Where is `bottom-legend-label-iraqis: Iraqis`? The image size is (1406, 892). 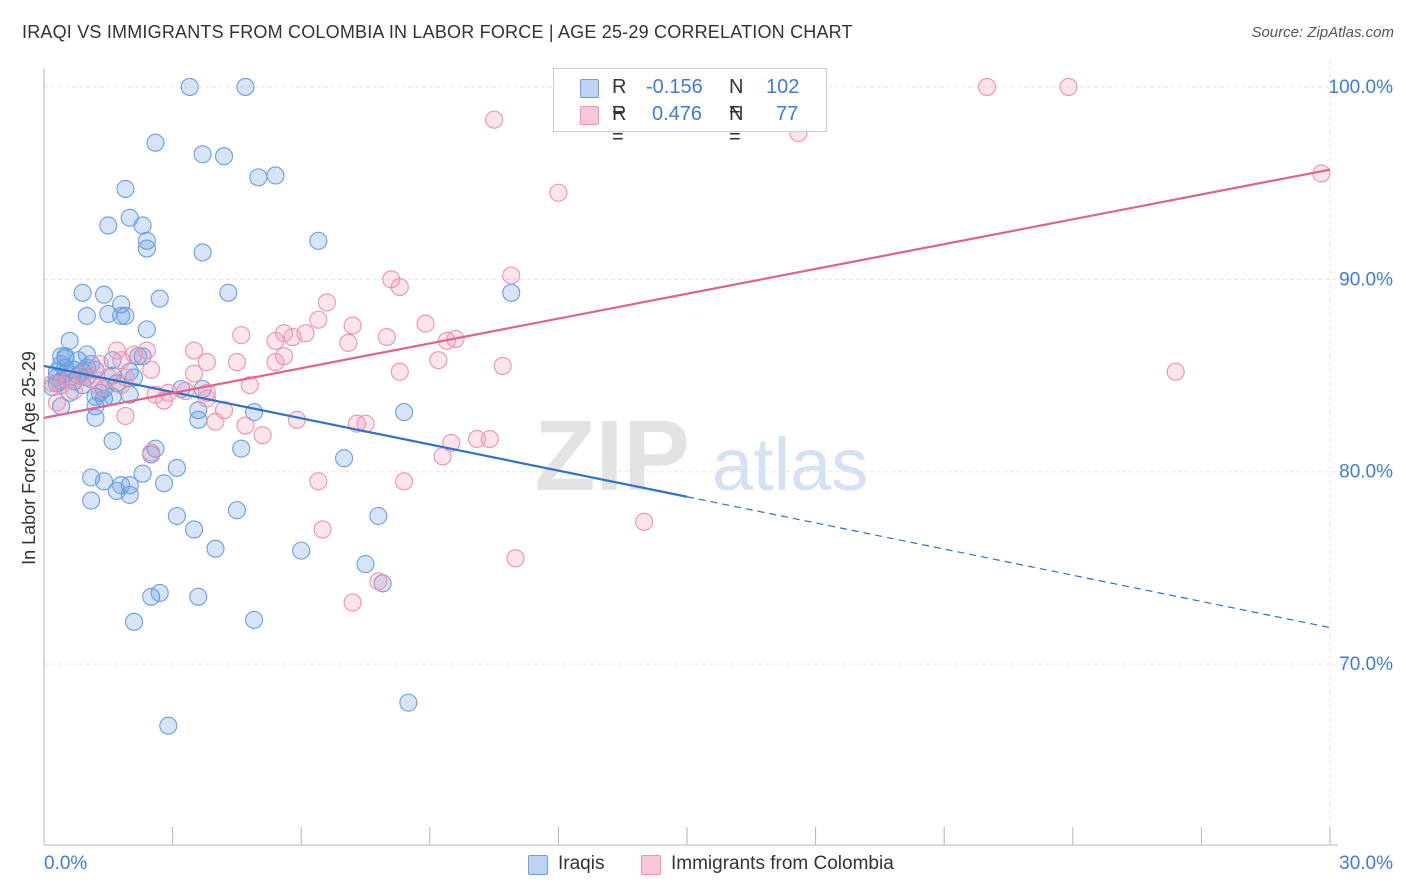
bottom-legend-label-iraqis: Iraqis is located at coordinates (581, 863).